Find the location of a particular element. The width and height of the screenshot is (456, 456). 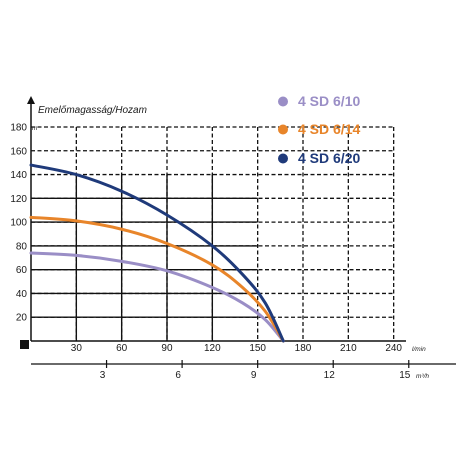

origin-marker is located at coordinates (24, 344).